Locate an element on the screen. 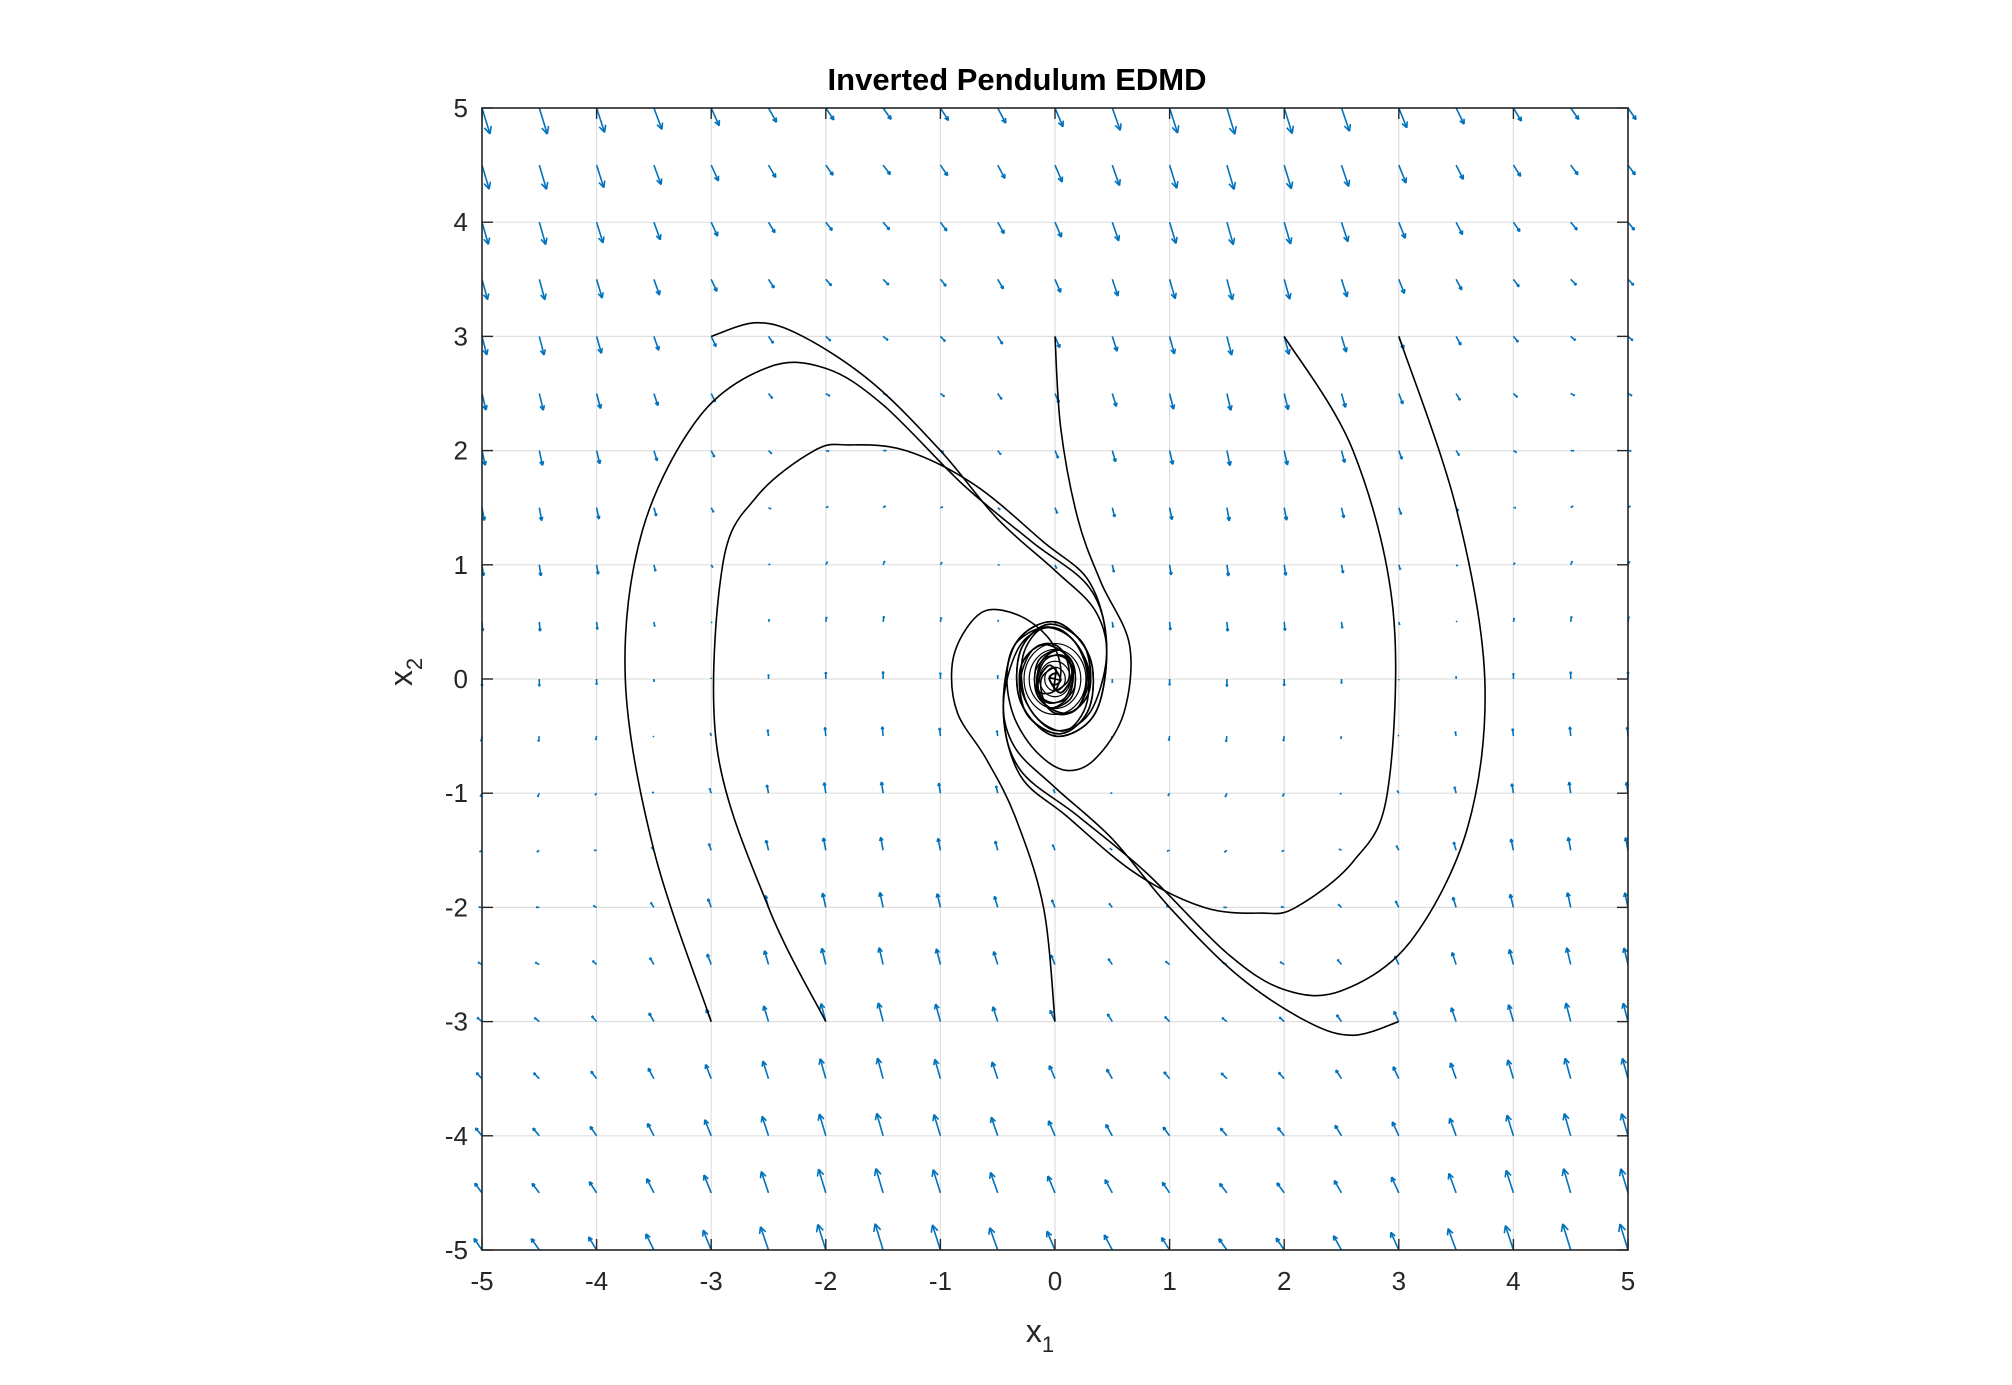  y-tick-label: 2 is located at coordinates (461, 451).